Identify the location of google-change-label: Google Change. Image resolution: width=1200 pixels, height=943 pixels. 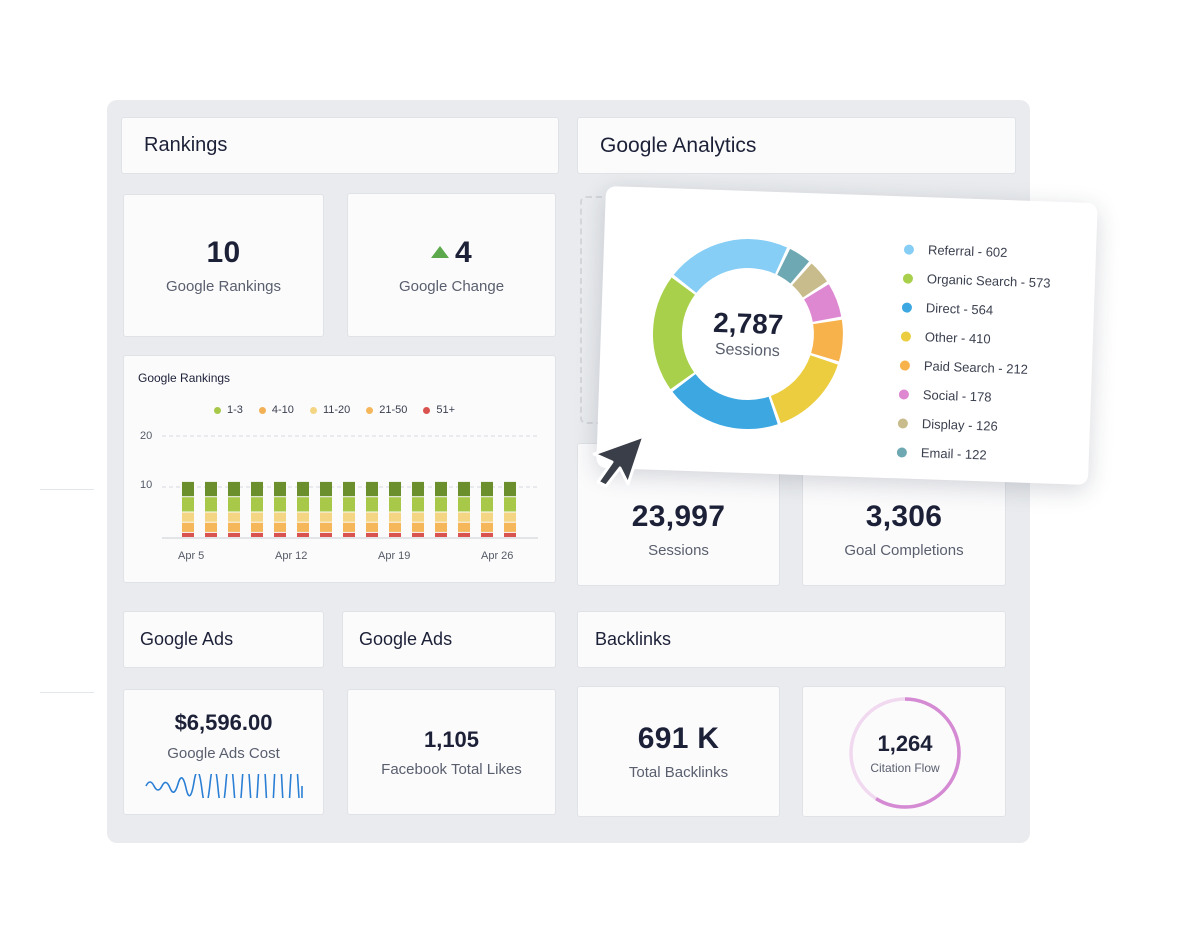
(451, 286).